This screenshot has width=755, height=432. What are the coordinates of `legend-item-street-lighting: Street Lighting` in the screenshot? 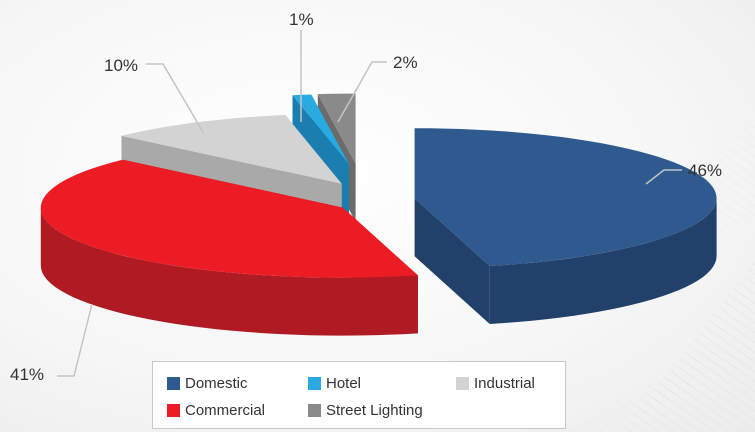 It's located at (365, 410).